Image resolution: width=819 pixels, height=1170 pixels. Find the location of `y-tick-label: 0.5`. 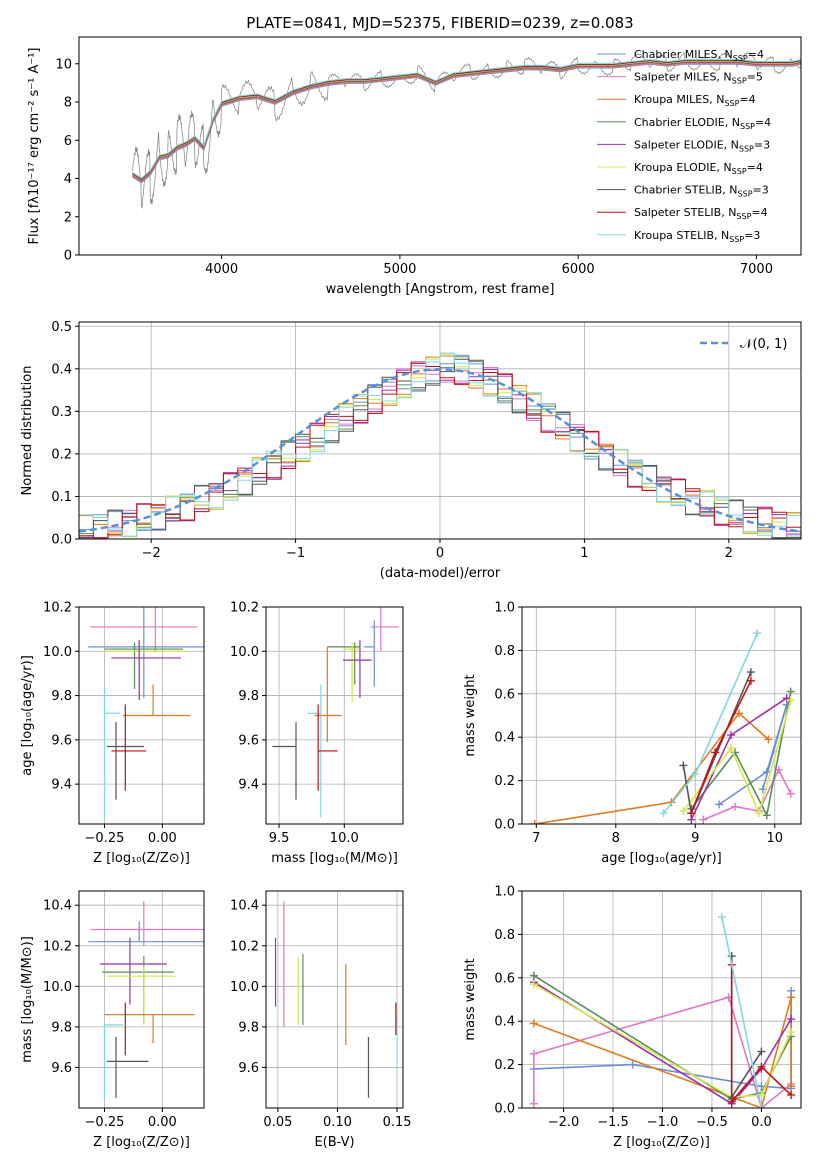

y-tick-label: 0.5 is located at coordinates (61, 327).